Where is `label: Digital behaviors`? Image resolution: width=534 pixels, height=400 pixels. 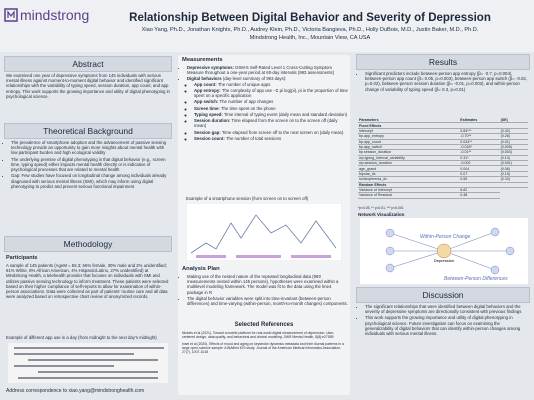
label: Digital behaviors is located at coordinates (204, 79).